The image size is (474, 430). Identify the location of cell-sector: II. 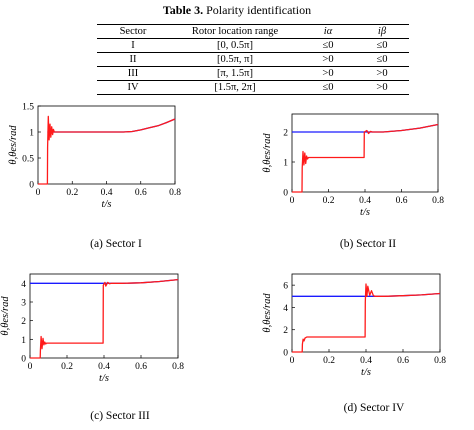
(133, 59).